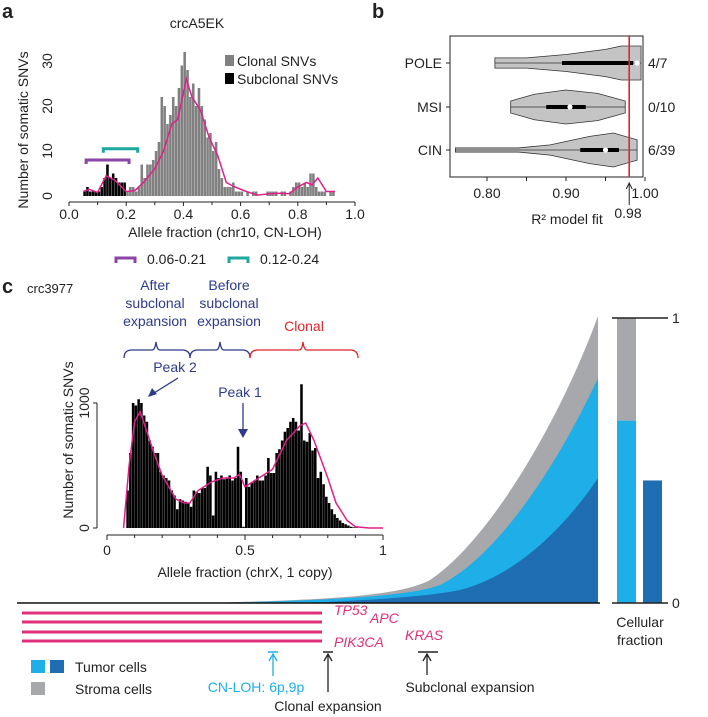 This screenshot has height=717, width=708. I want to click on cnloh-arrowhead, so click(273, 657).